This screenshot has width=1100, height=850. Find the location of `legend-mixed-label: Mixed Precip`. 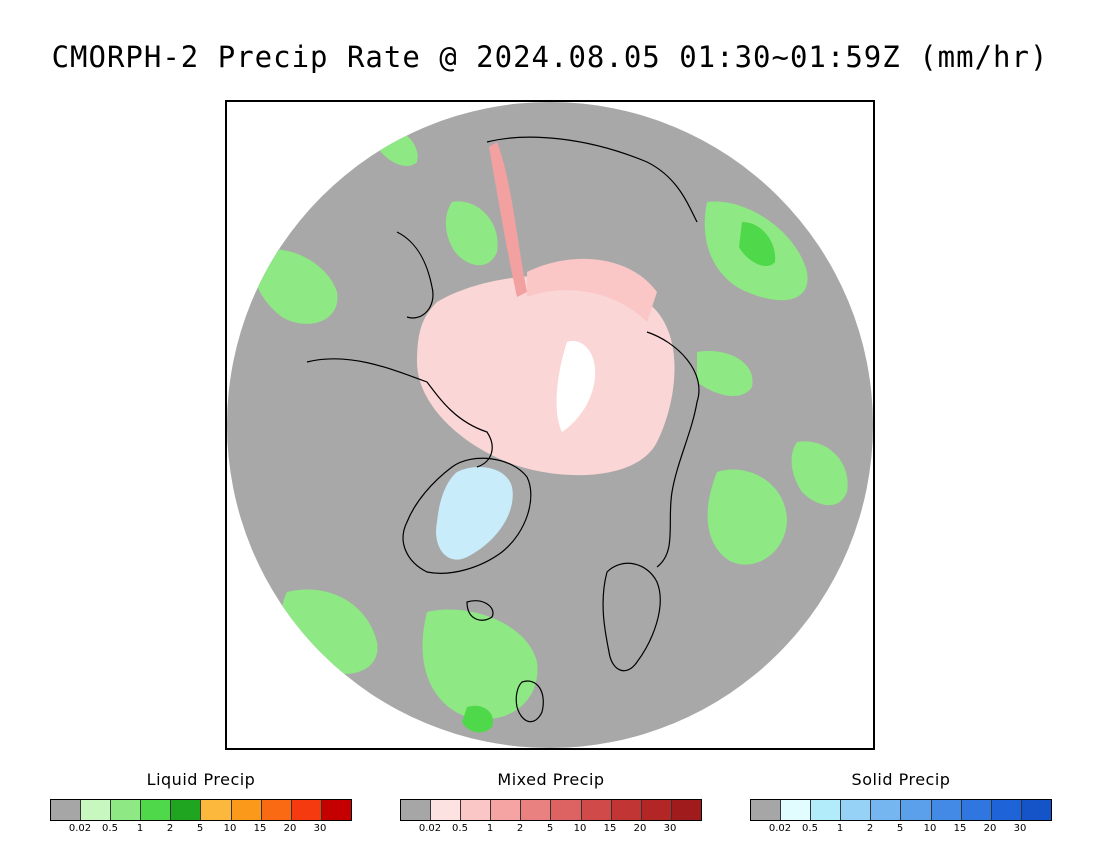

legend-mixed-label: Mixed Precip is located at coordinates (551, 779).